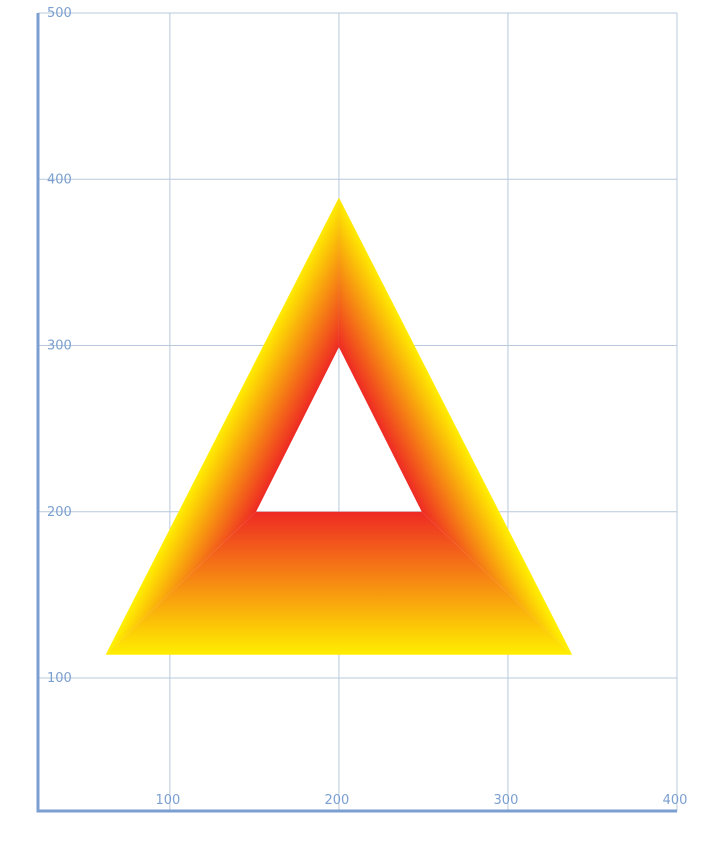 This screenshot has height=851, width=724. What do you see at coordinates (506, 800) in the screenshot?
I see `x-tick-label: 300` at bounding box center [506, 800].